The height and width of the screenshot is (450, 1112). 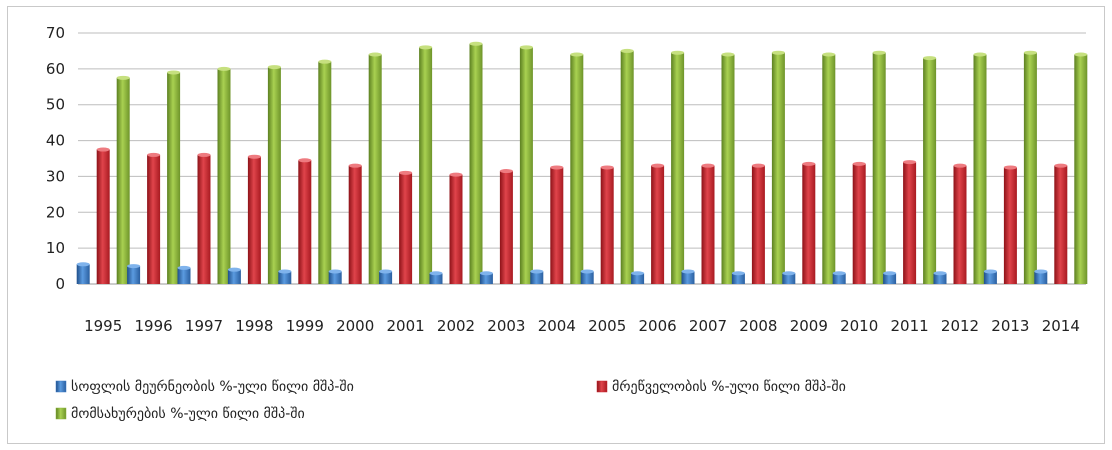 I want to click on x-tick-label: 2003, so click(x=506, y=326).